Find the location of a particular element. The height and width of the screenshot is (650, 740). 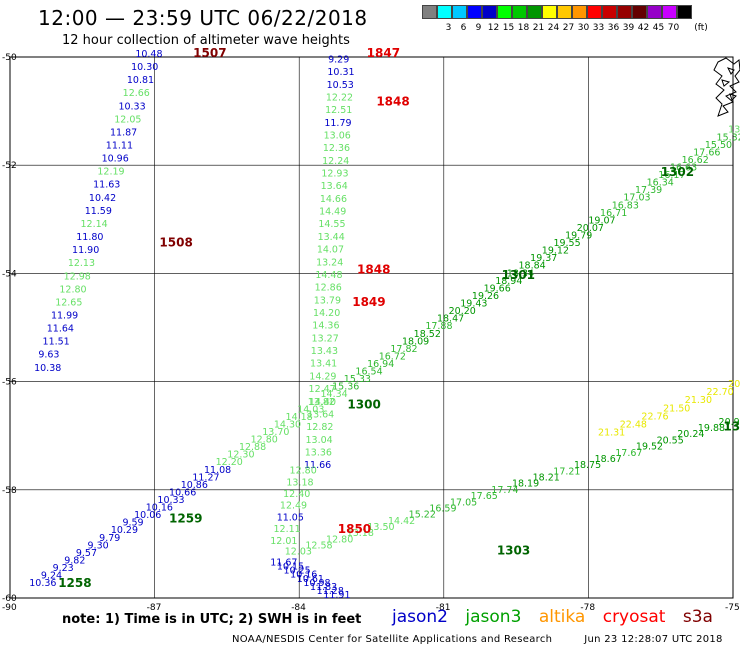

legend-altika: altika is located at coordinates (562, 617).